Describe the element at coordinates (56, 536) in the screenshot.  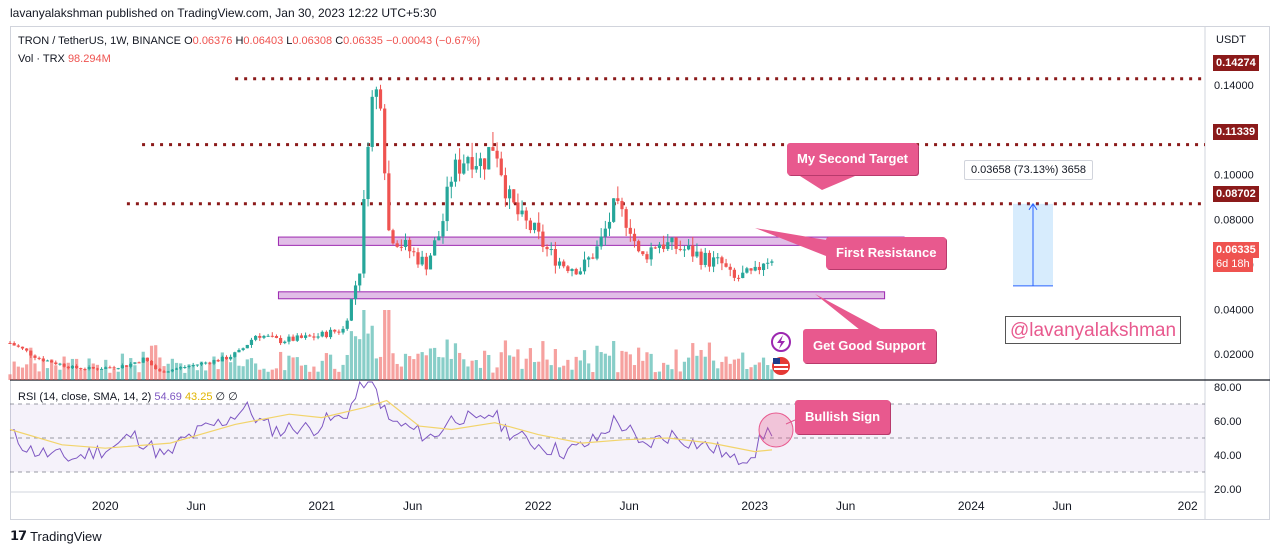
I see `tradingview-brand: 𝟭𝟳 TradingView` at that location.